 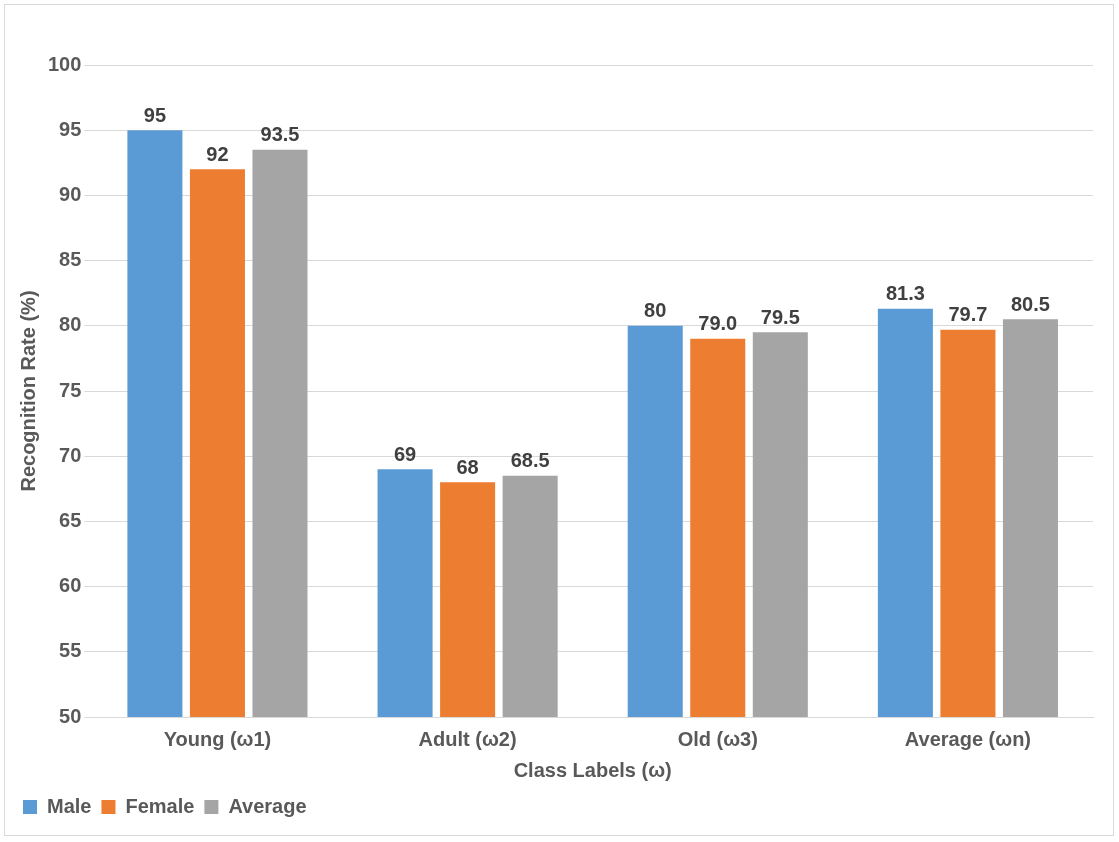 I want to click on x-tick-label: Old (ω3), so click(x=717, y=738).